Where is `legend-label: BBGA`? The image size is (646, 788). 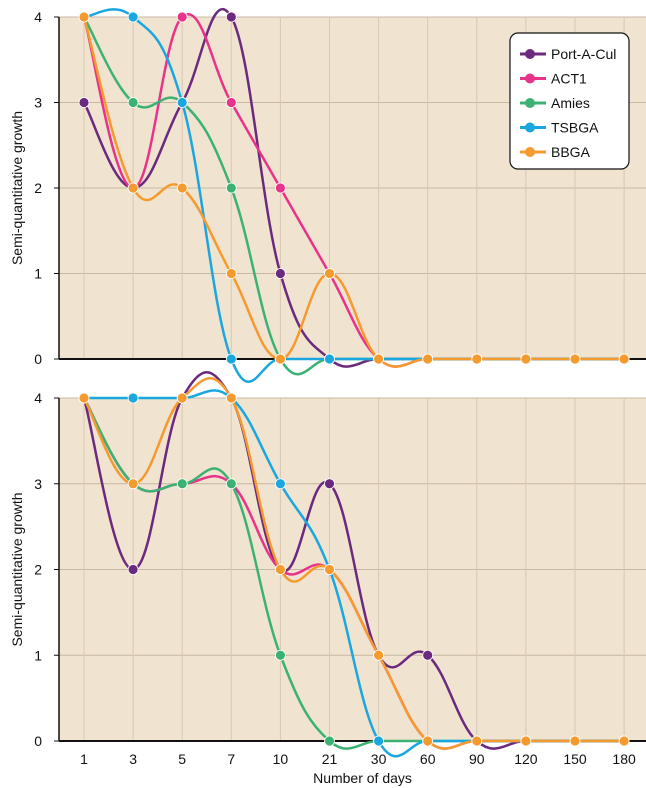 legend-label: BBGA is located at coordinates (571, 152).